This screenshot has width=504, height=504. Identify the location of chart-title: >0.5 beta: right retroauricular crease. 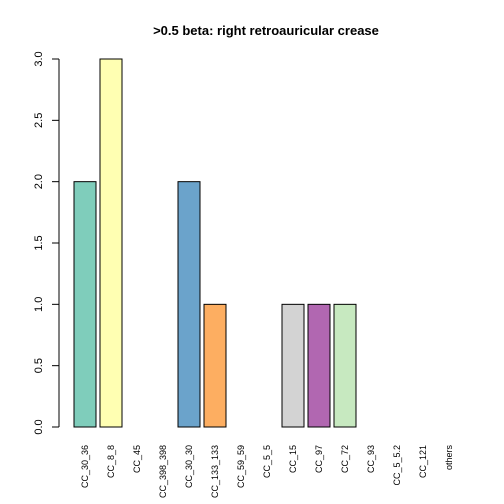
(266, 30).